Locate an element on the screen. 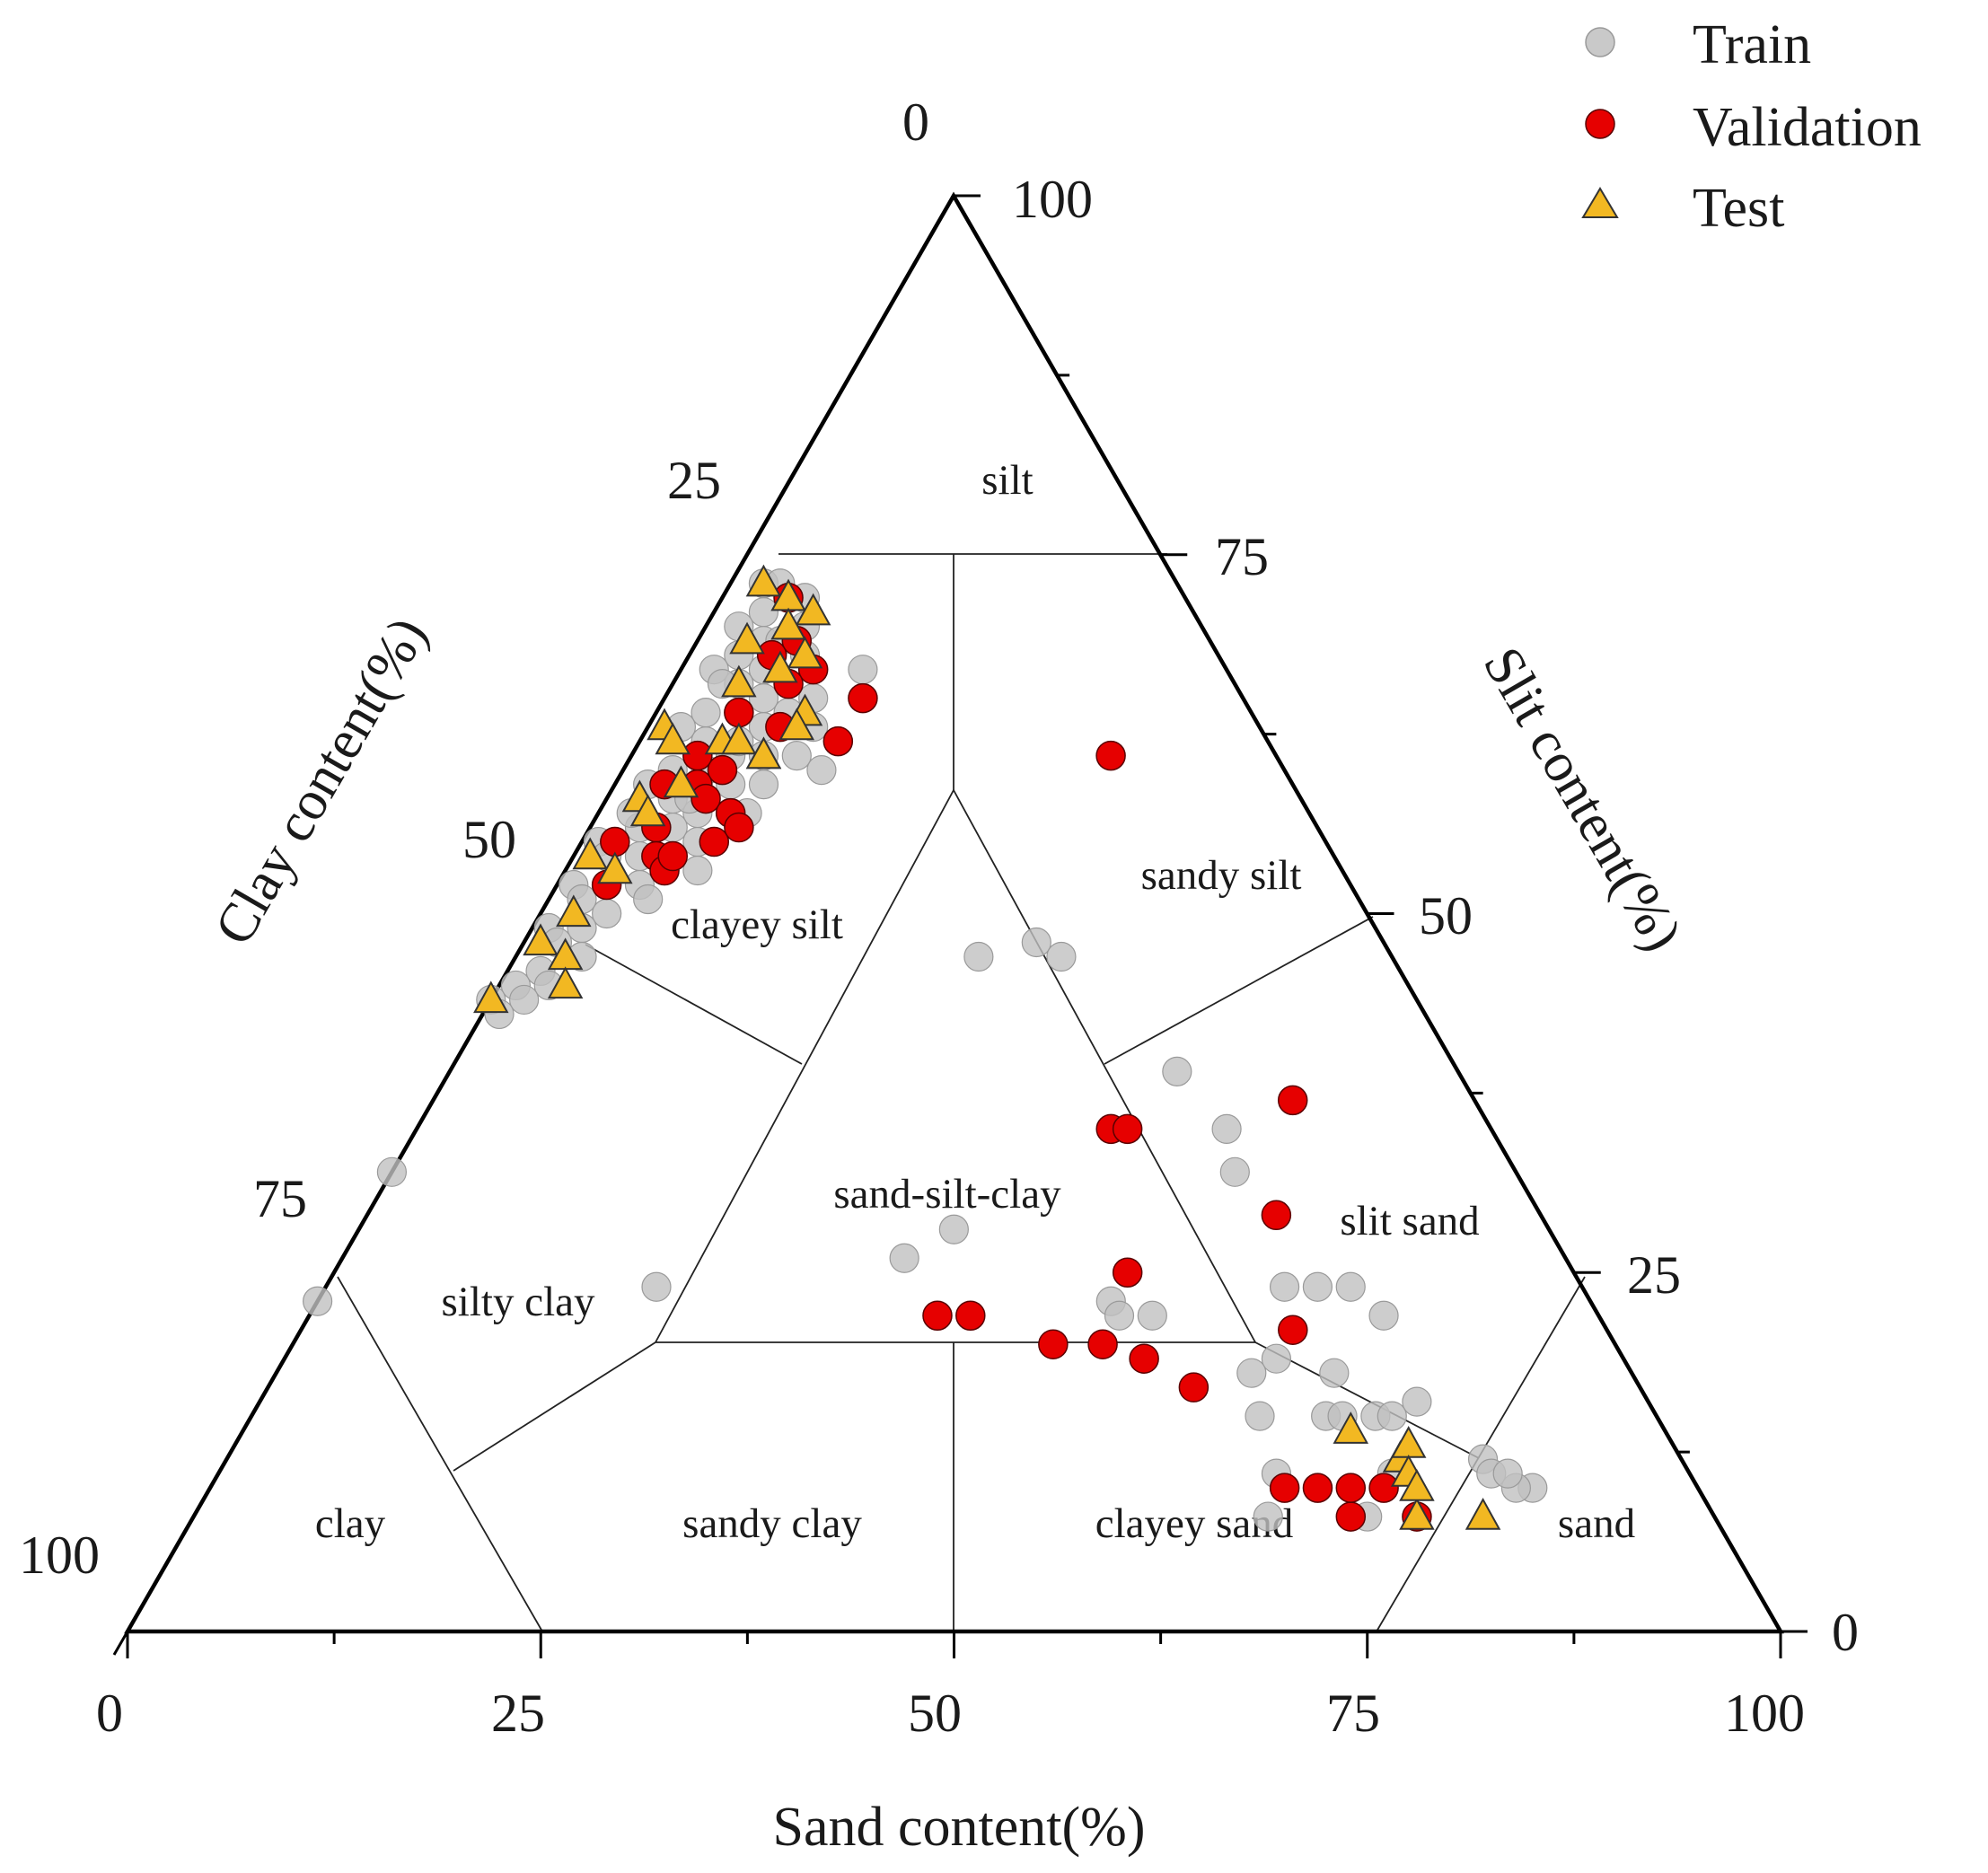 Image resolution: width=1988 pixels, height=1873 pixels. boundary-clay-left is located at coordinates (440, 1454).